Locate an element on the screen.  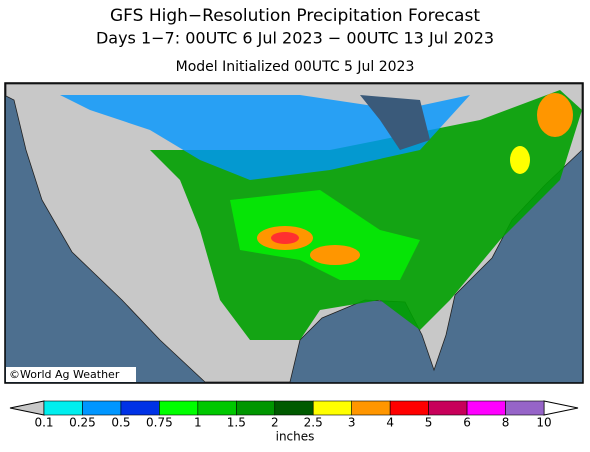
init-time: Model Initialized 00UTC 5 Jul 2023 is located at coordinates (295, 67).